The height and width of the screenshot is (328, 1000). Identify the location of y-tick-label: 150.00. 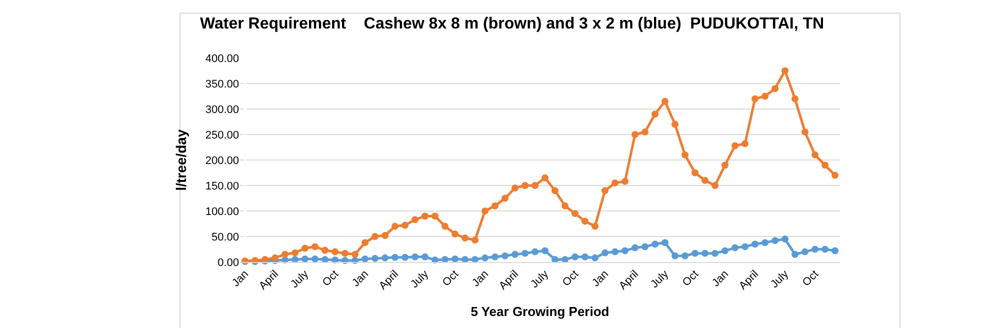
(222, 186).